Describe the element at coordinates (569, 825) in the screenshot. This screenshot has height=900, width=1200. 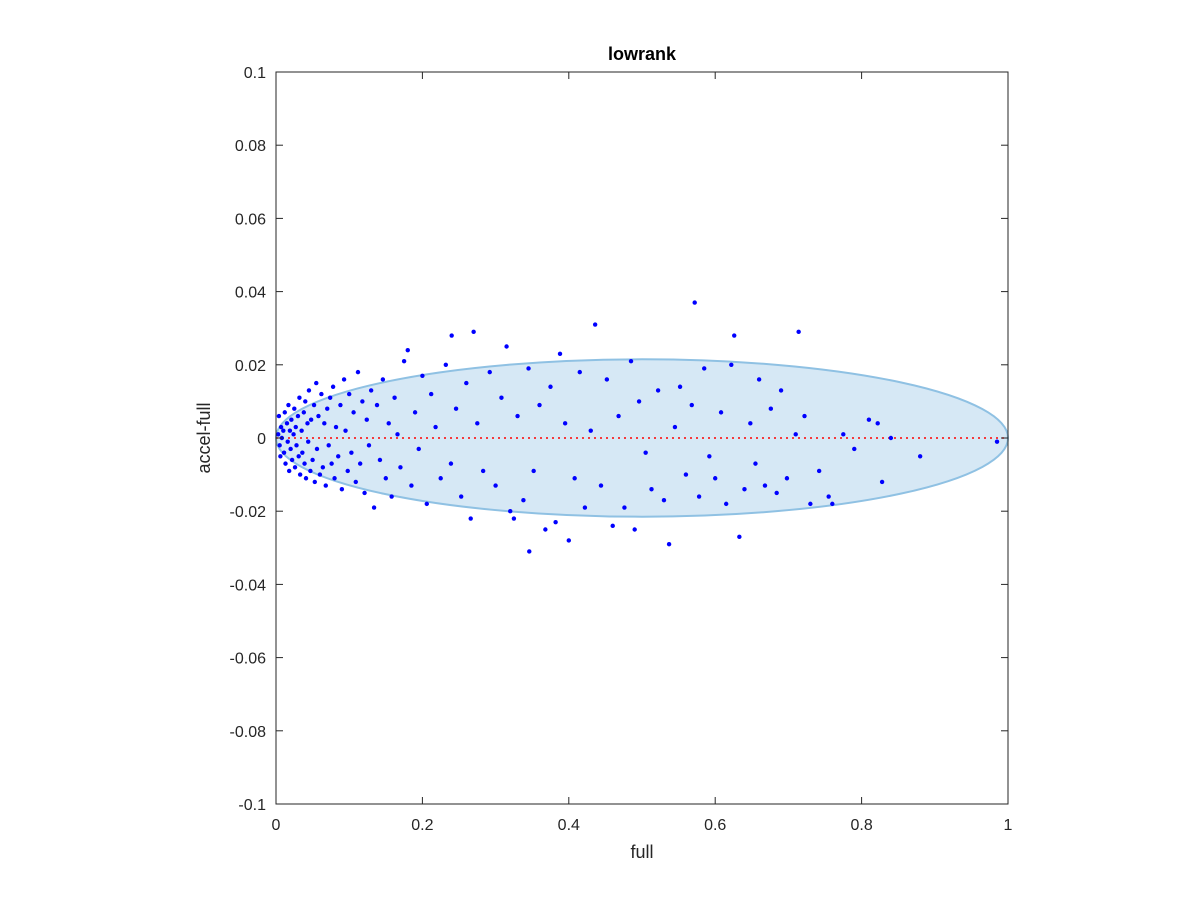
I see `x-tick-label: 0.4` at that location.